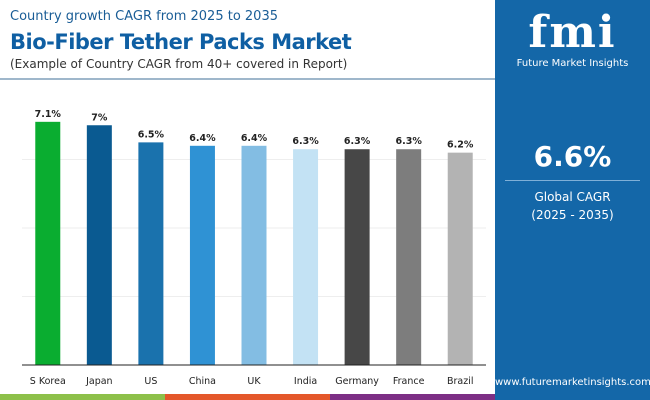 This screenshot has width=650, height=400. What do you see at coordinates (572, 32) in the screenshot?
I see `logo-mark: fmi` at bounding box center [572, 32].